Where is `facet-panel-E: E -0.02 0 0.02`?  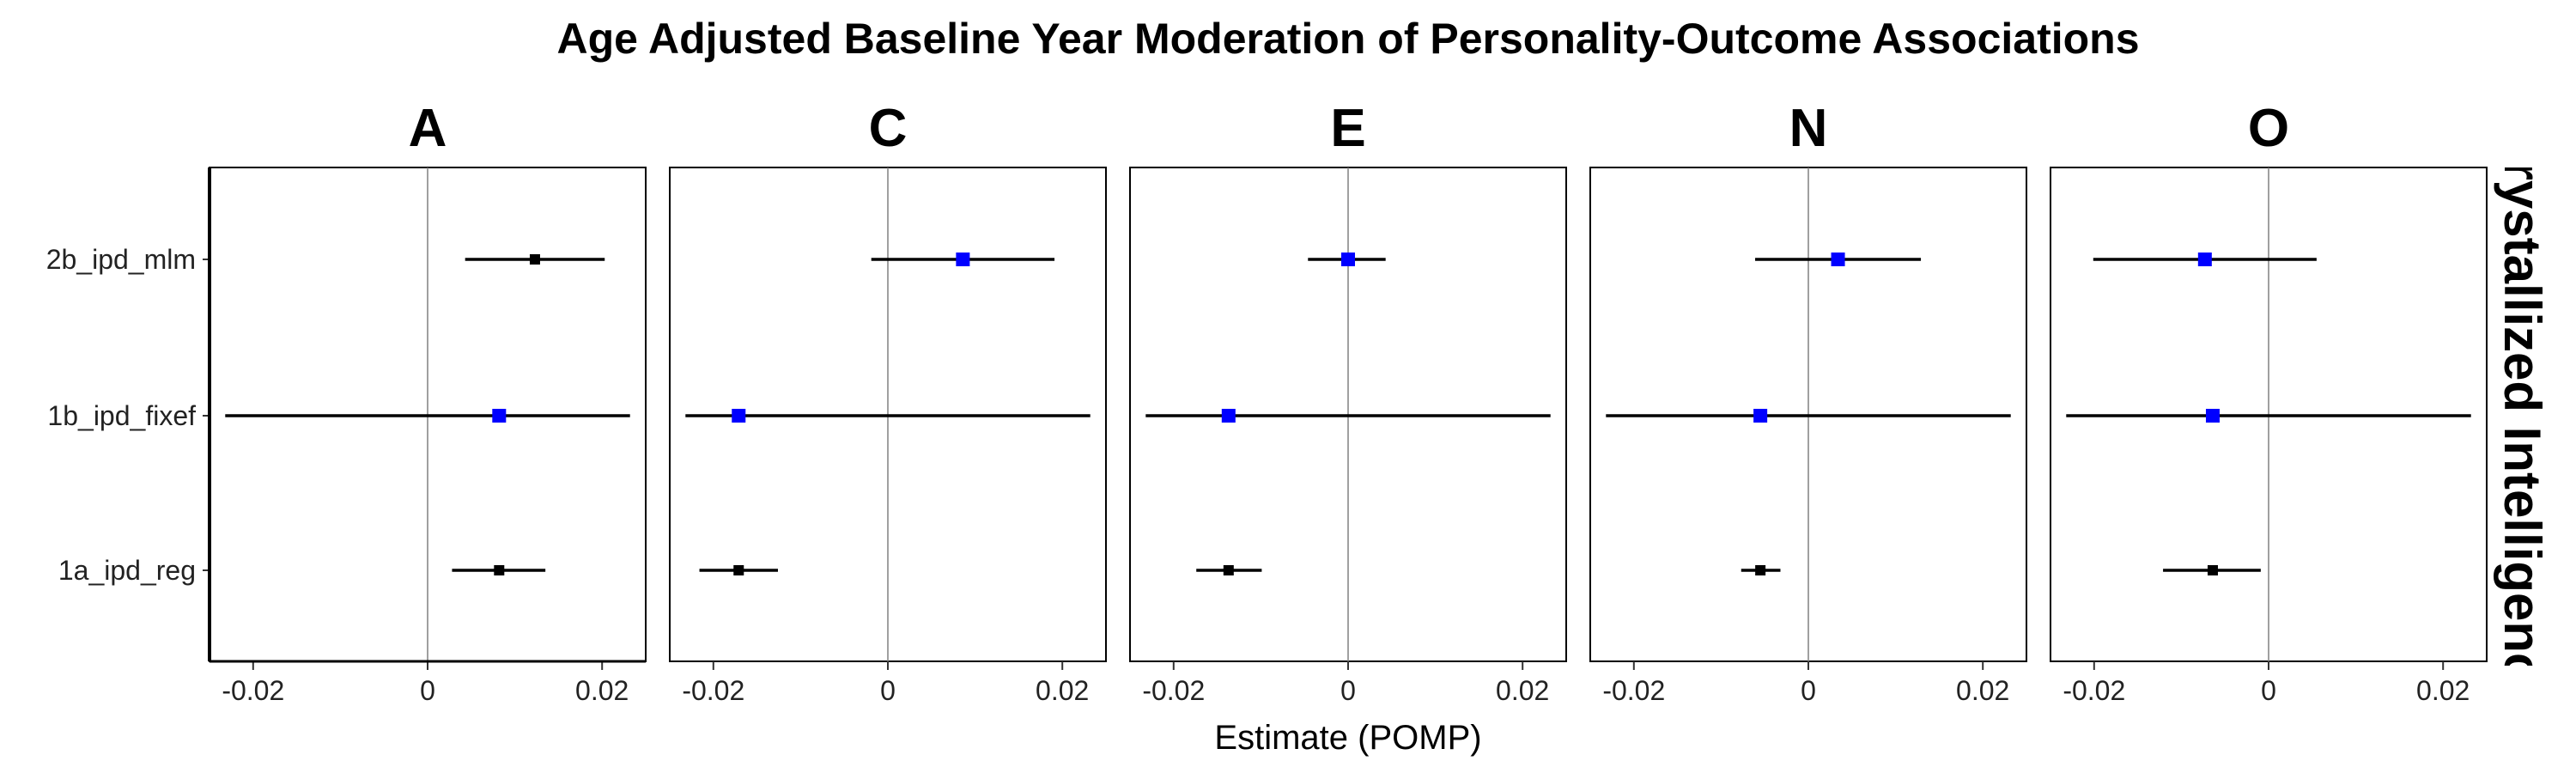
facet-panel-E: E -0.02 0 0.02 is located at coordinates (1348, 402).